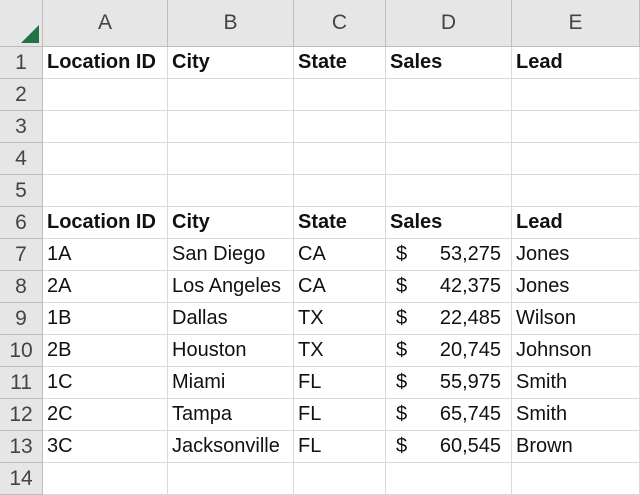 The width and height of the screenshot is (640, 495). Describe the element at coordinates (470, 286) in the screenshot. I see `sales-amount: 42,375` at that location.